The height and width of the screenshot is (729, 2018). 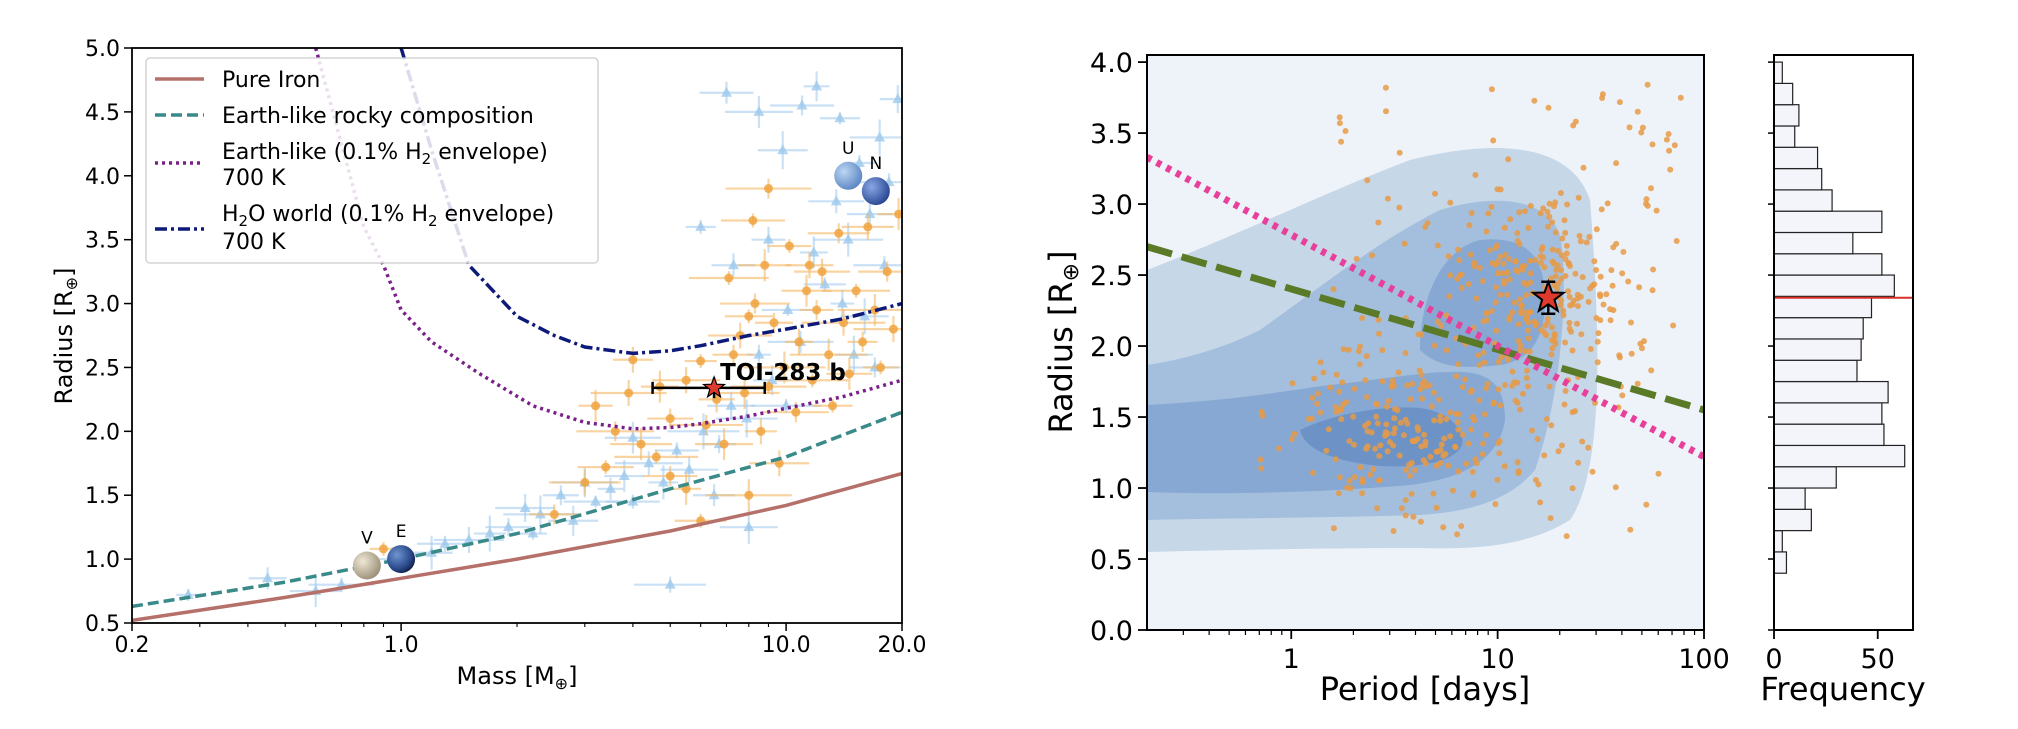 What do you see at coordinates (102, 113) in the screenshot?
I see `radius-tick-label-left: 4.5` at bounding box center [102, 113].